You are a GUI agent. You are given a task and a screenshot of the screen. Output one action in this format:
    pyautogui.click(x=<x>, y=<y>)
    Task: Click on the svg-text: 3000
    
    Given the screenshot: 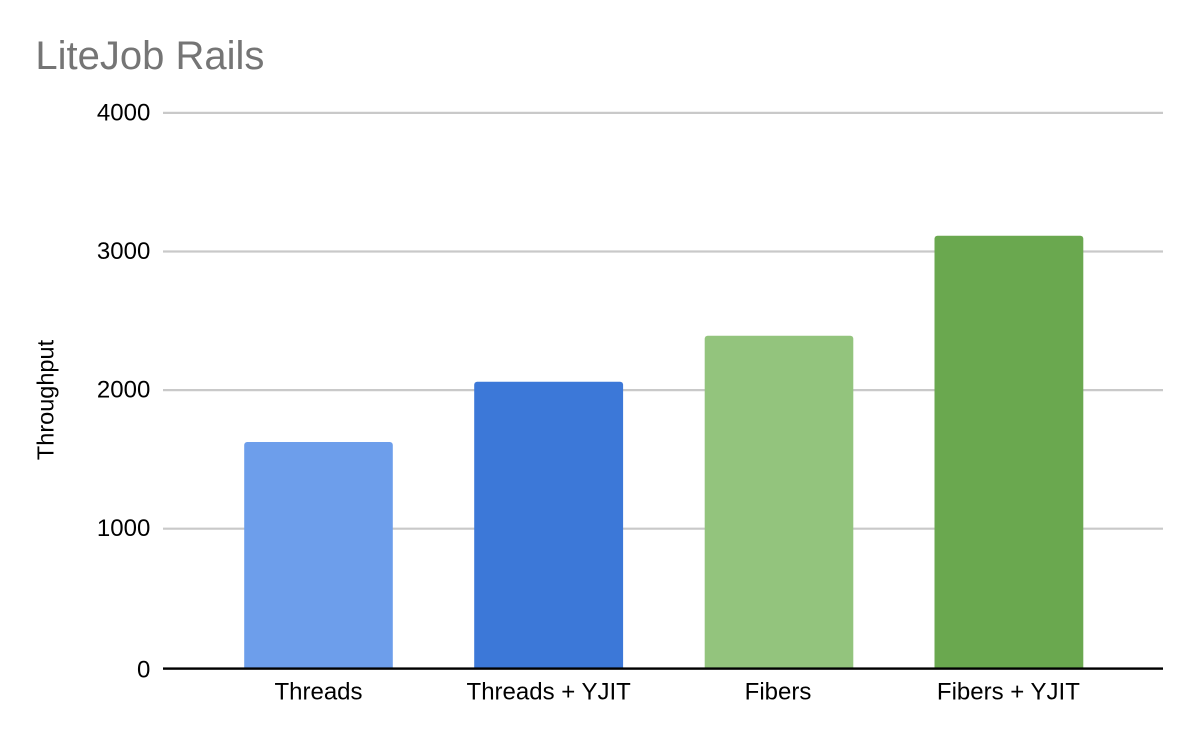 What is the action you would take?
    pyautogui.click(x=123, y=251)
    